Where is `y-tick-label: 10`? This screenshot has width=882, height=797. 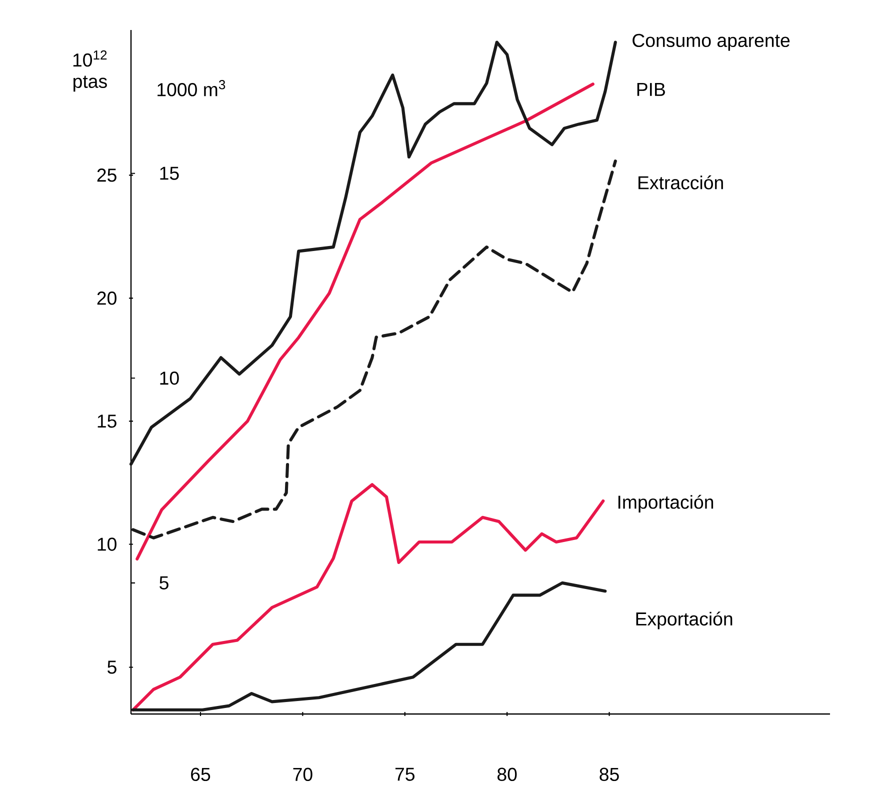
y-tick-label: 10 is located at coordinates (107, 544).